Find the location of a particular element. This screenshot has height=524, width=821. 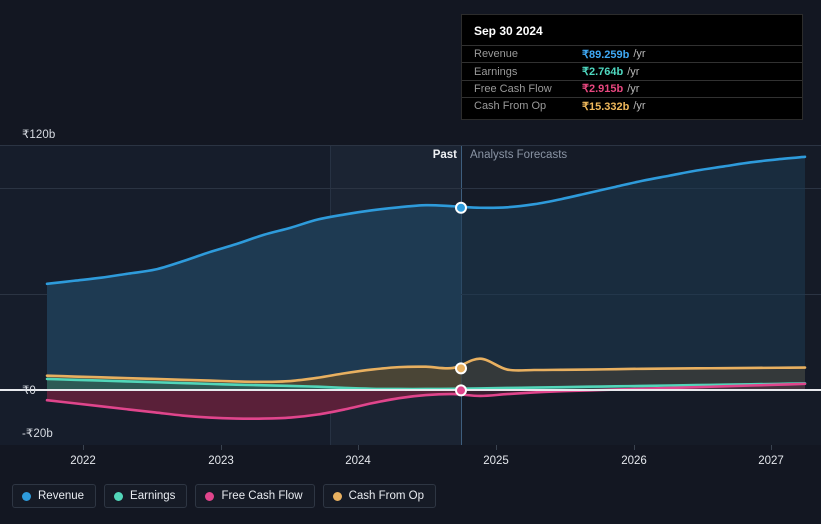

tooltip-row: Revenue ₹89.259b/yr is located at coordinates (632, 53).